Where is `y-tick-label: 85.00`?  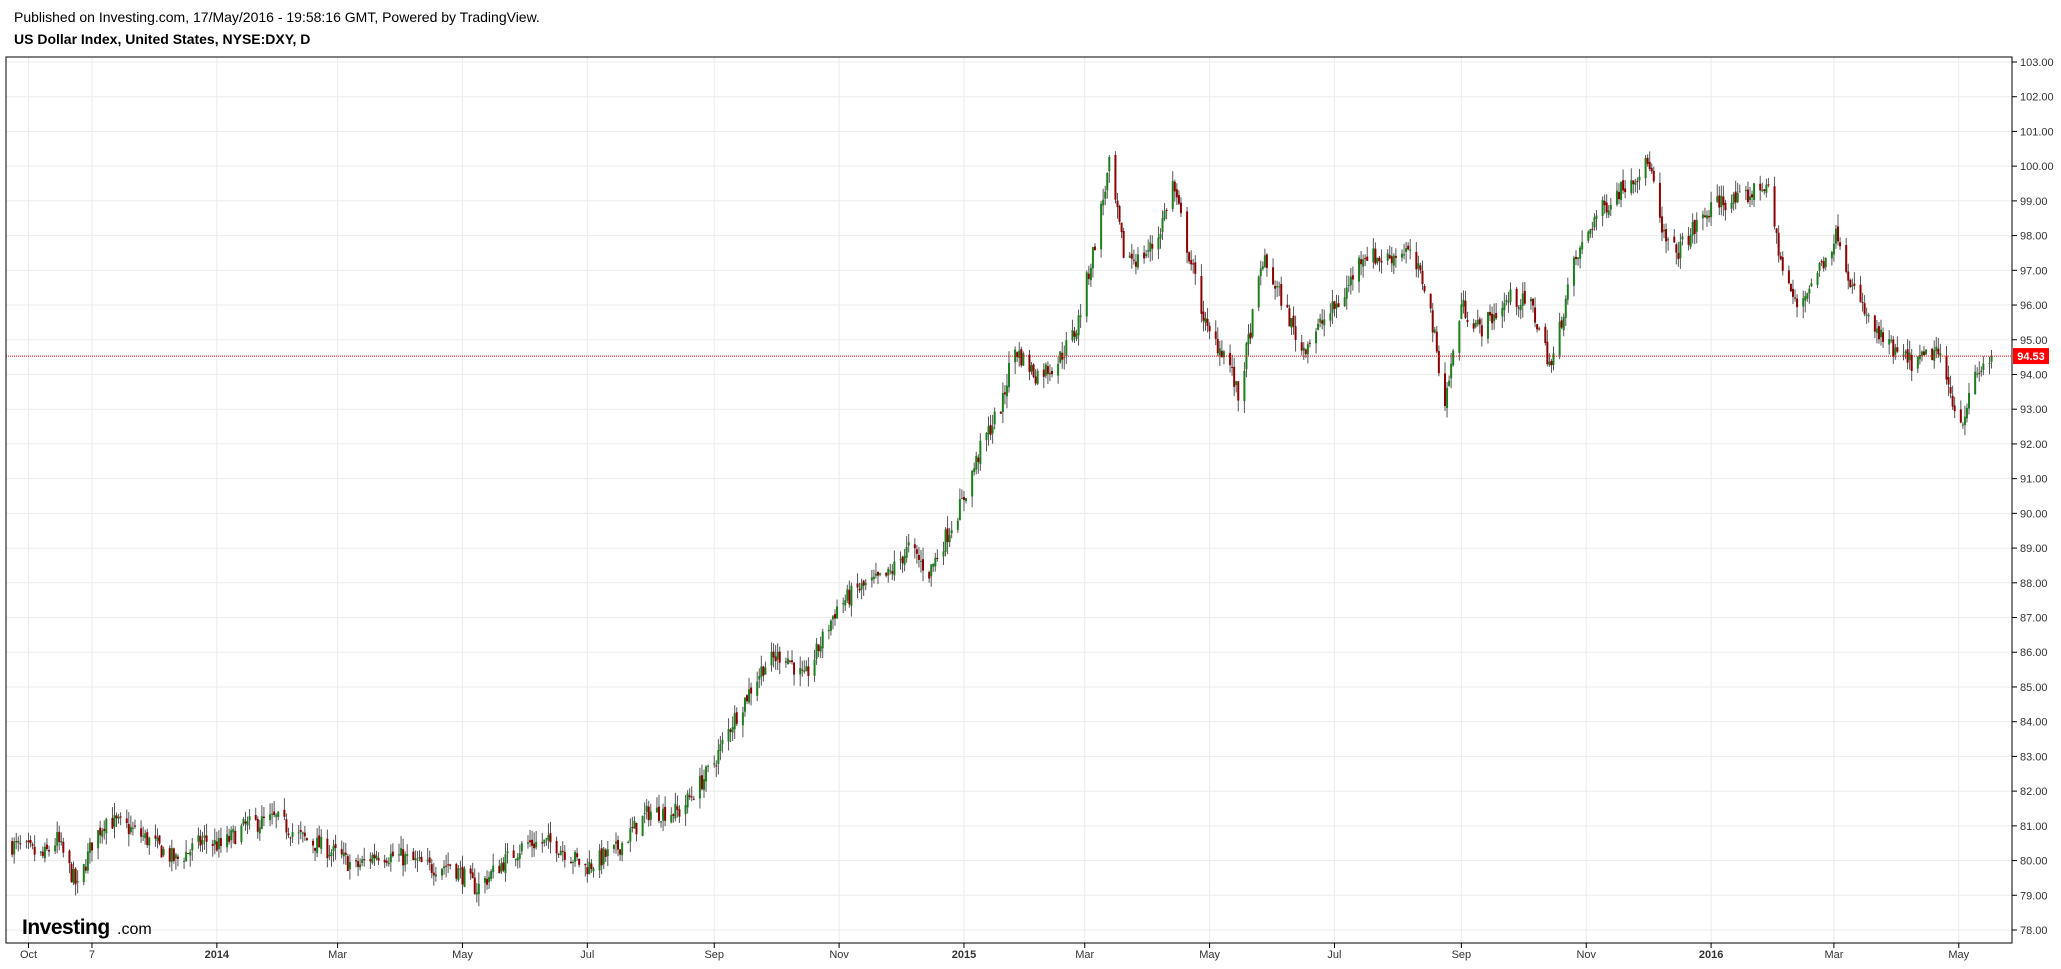
y-tick-label: 85.00 is located at coordinates (2034, 688).